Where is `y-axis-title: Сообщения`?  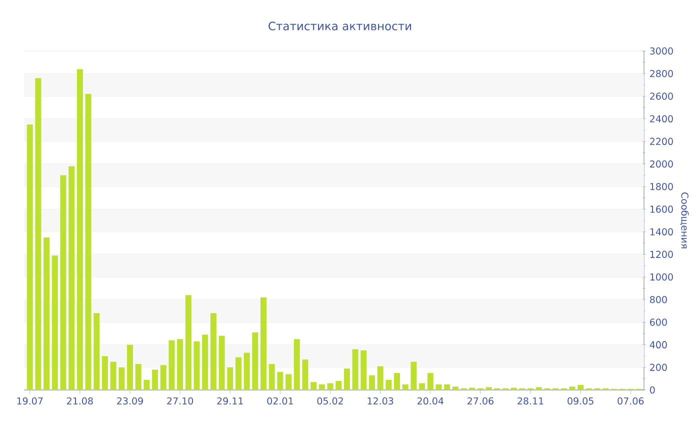
y-axis-title: Сообщения is located at coordinates (684, 220).